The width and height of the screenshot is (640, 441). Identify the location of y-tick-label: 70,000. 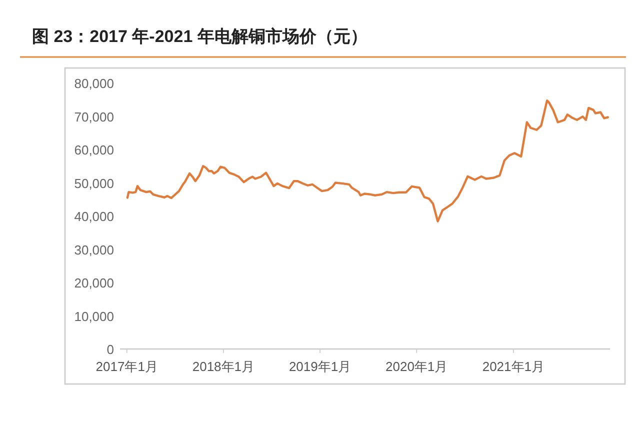
(94, 116).